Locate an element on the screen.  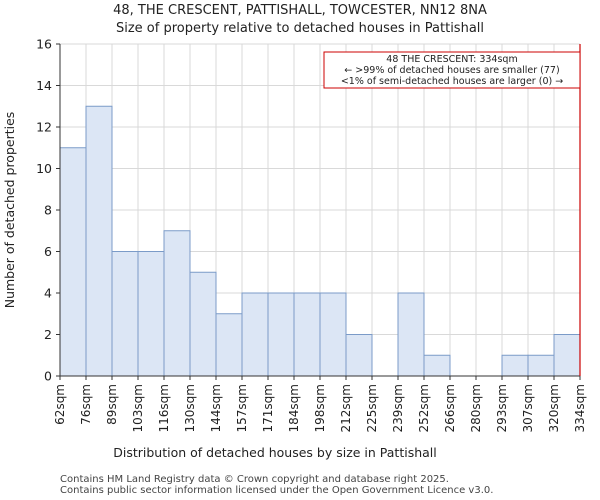
x-tick-label: 320sqm is located at coordinates (554, 408).